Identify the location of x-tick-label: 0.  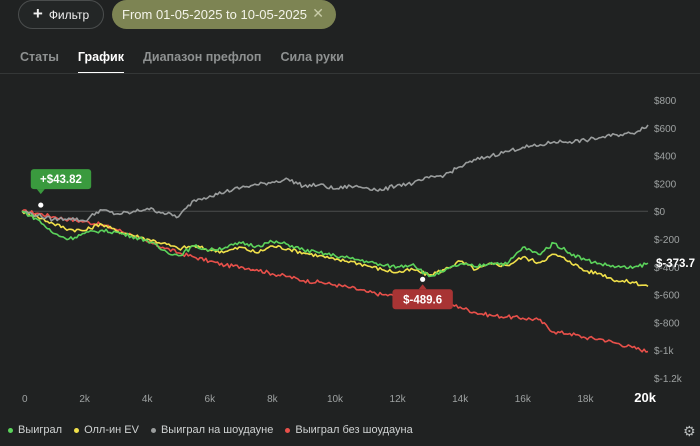
(25, 399).